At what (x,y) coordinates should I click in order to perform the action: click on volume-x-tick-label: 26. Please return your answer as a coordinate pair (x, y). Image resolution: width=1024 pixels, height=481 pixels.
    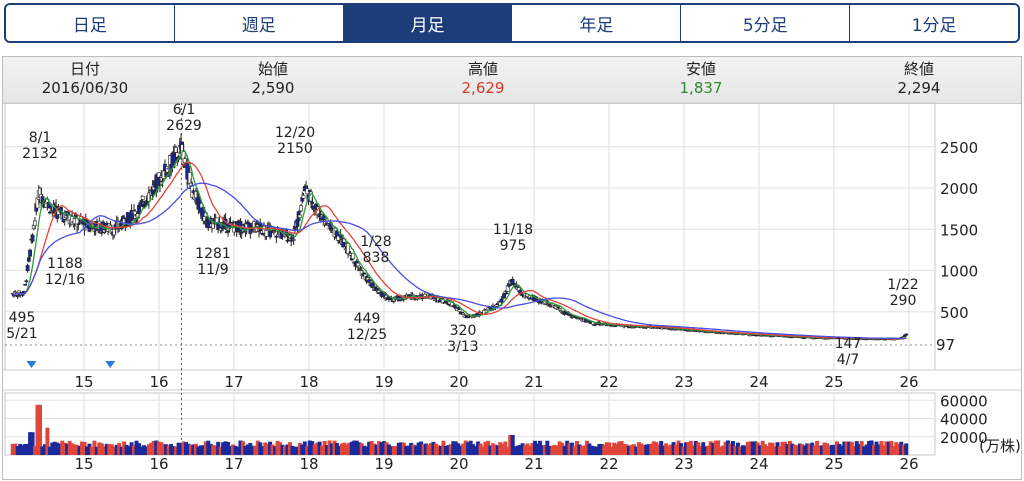
    Looking at the image, I should click on (908, 464).